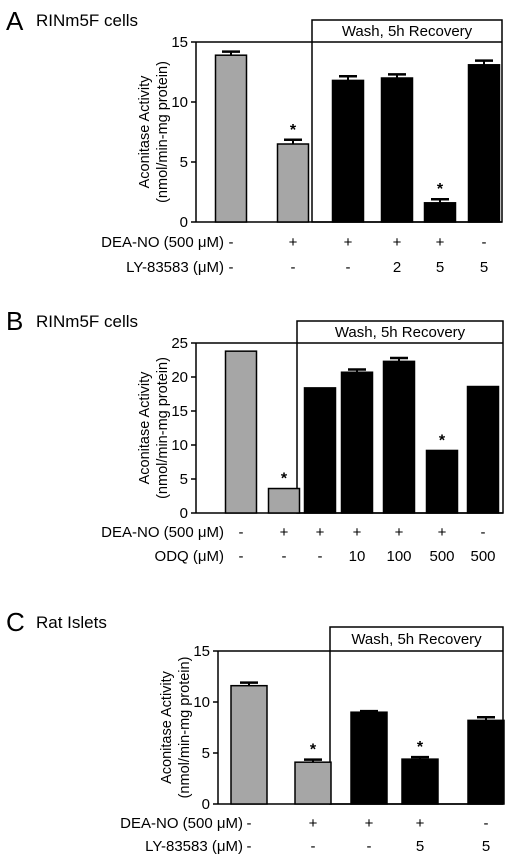 The height and width of the screenshot is (858, 520). What do you see at coordinates (185, 728) in the screenshot?
I see `panel-c-y-axis-label-line-2: (nmol/min-mg protein)` at bounding box center [185, 728].